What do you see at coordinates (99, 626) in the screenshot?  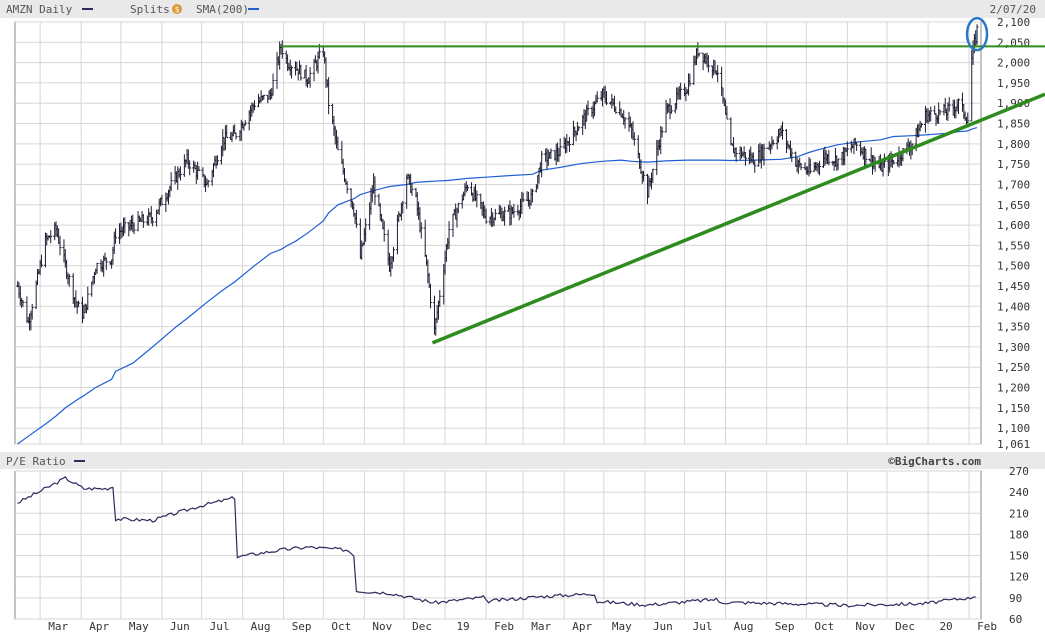 I see `x-tick-label: Apr` at bounding box center [99, 626].